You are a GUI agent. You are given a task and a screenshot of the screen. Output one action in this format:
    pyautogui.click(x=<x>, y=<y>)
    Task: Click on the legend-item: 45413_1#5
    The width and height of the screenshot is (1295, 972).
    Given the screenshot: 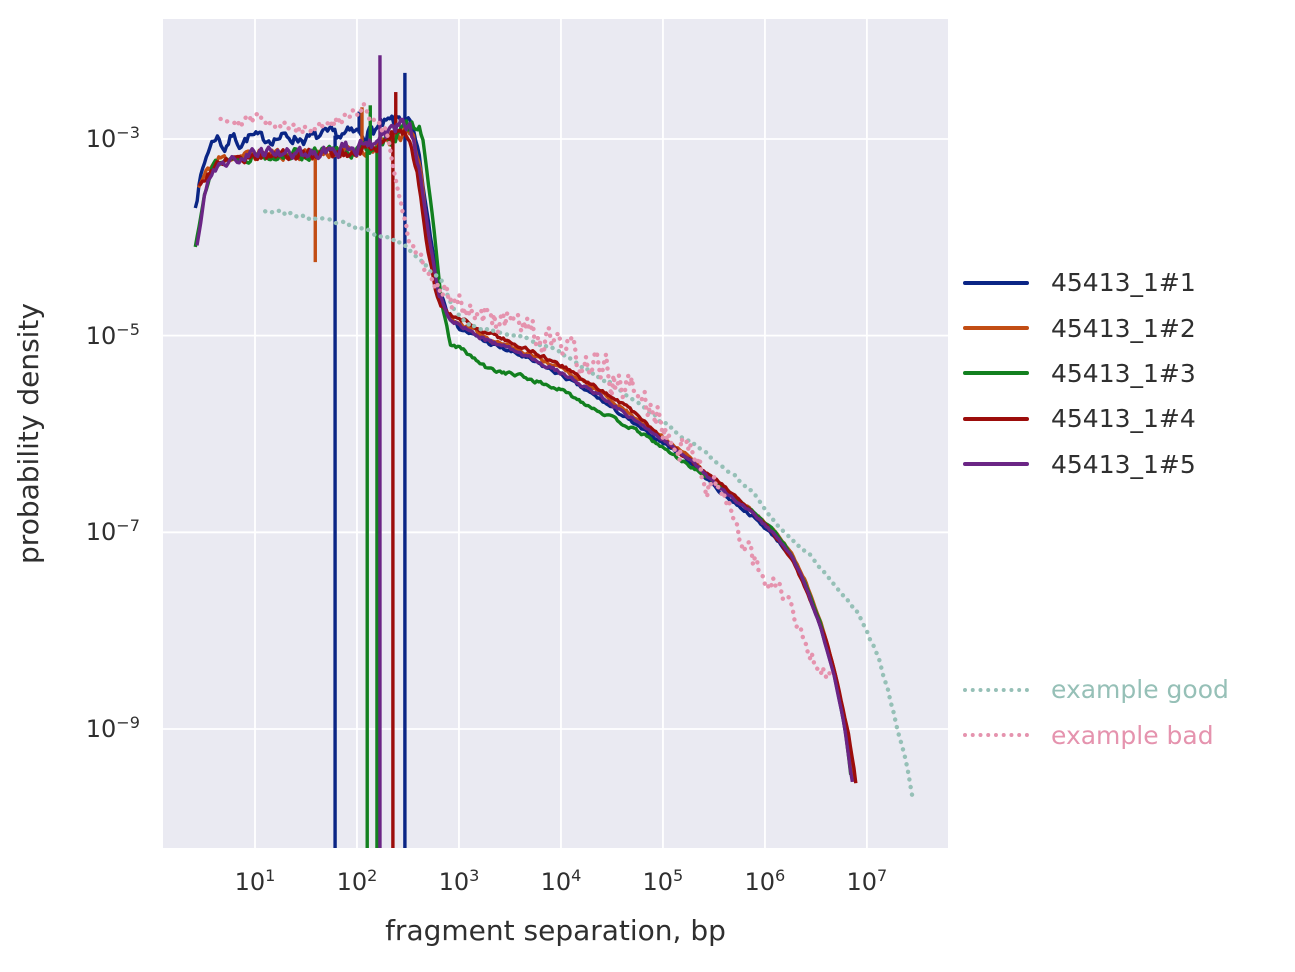 What is the action you would take?
    pyautogui.click(x=1079, y=464)
    